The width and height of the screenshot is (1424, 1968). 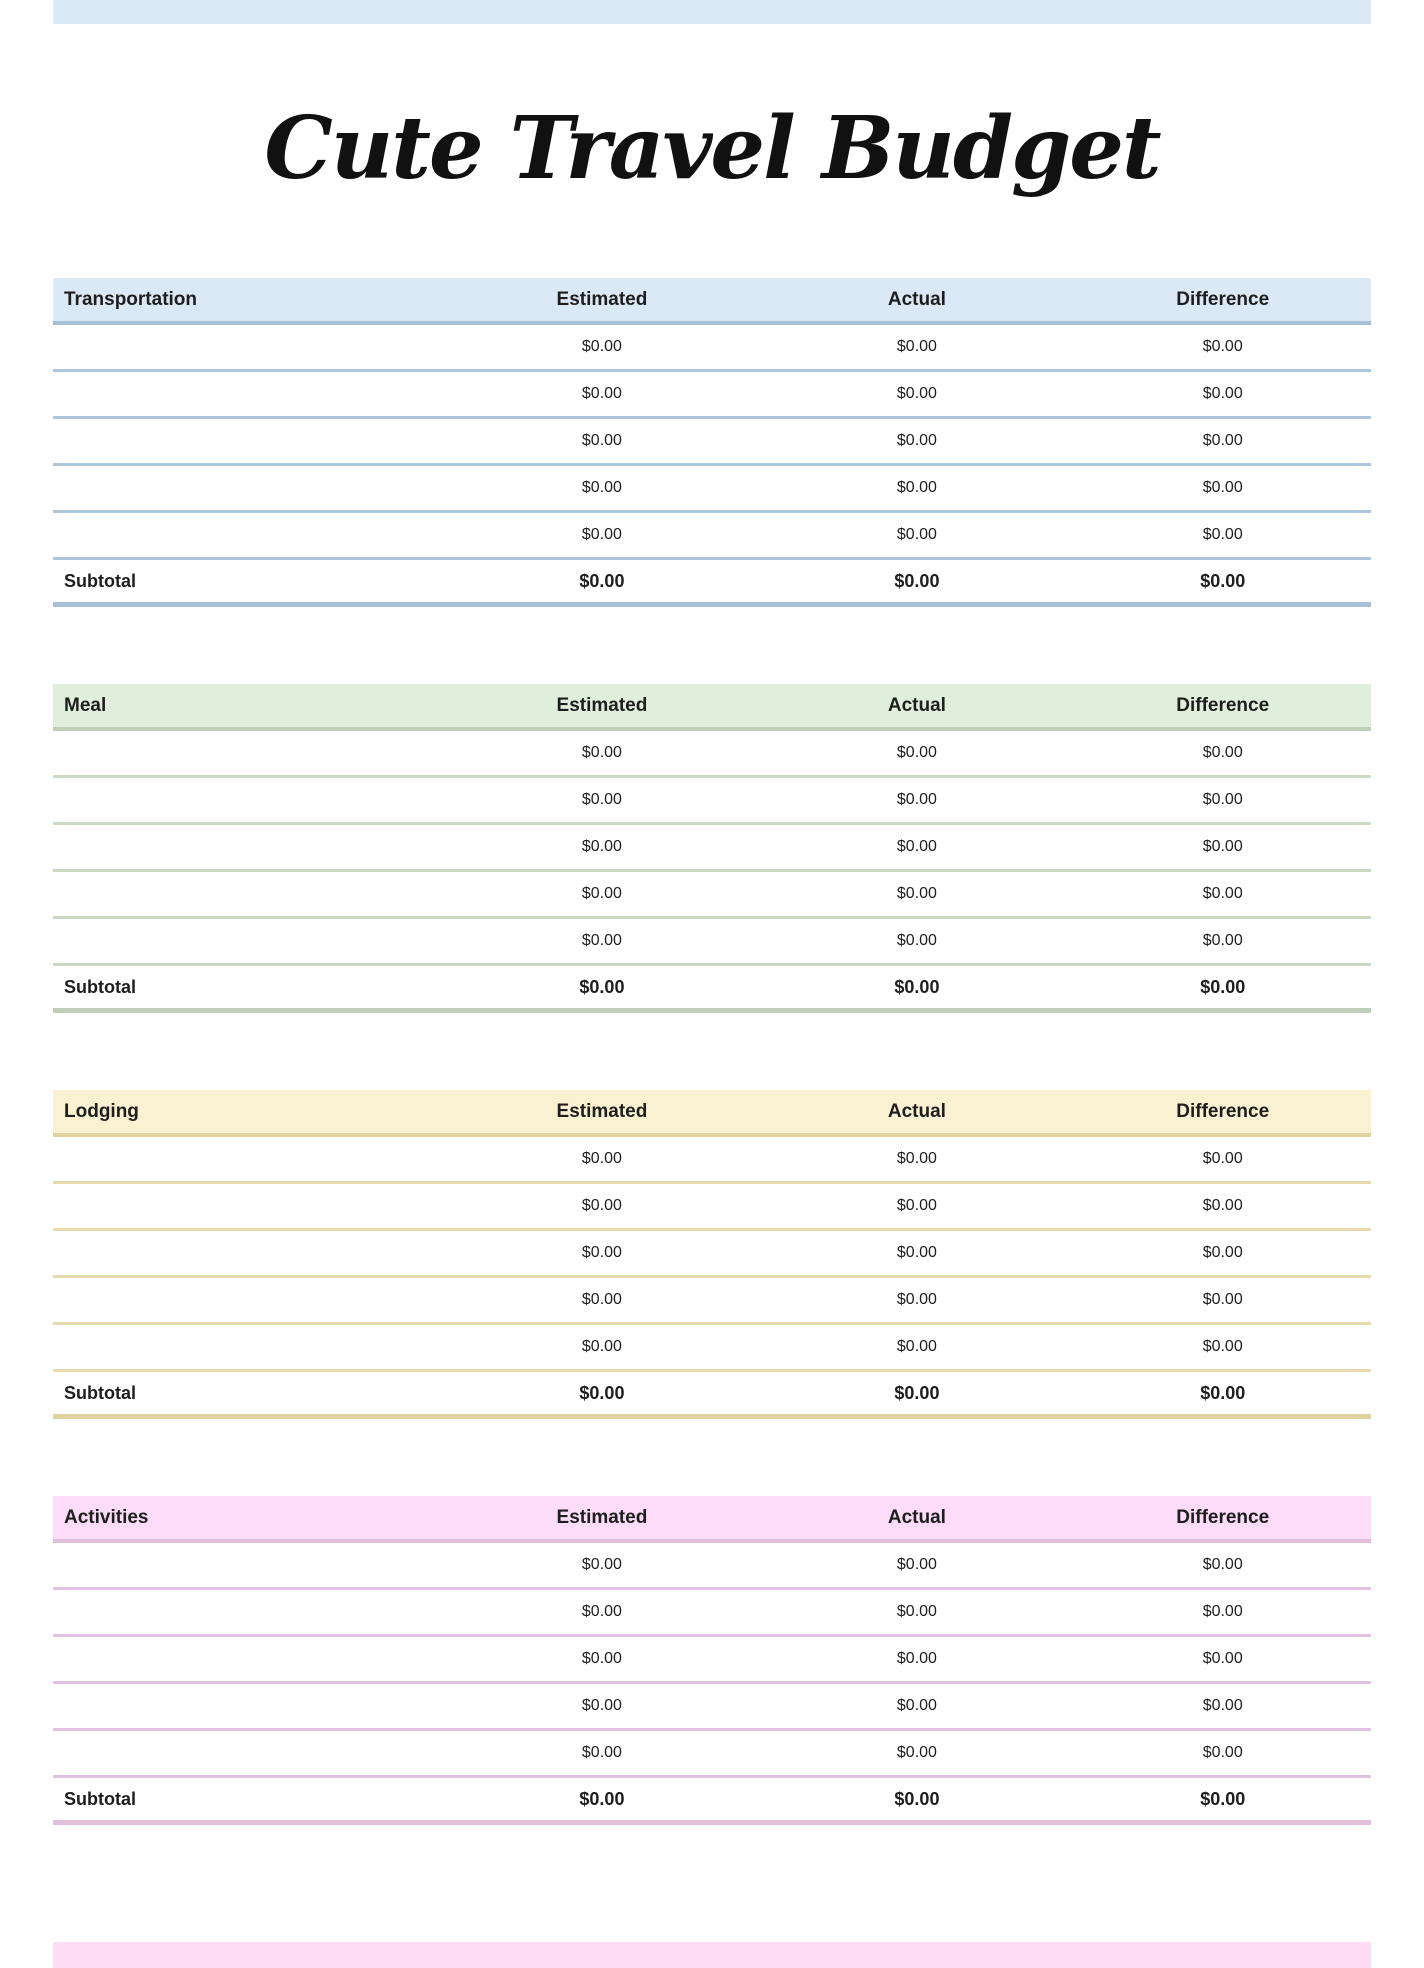 What do you see at coordinates (712, 707) in the screenshot?
I see `section-header-row: Meal Estimated Actual Difference` at bounding box center [712, 707].